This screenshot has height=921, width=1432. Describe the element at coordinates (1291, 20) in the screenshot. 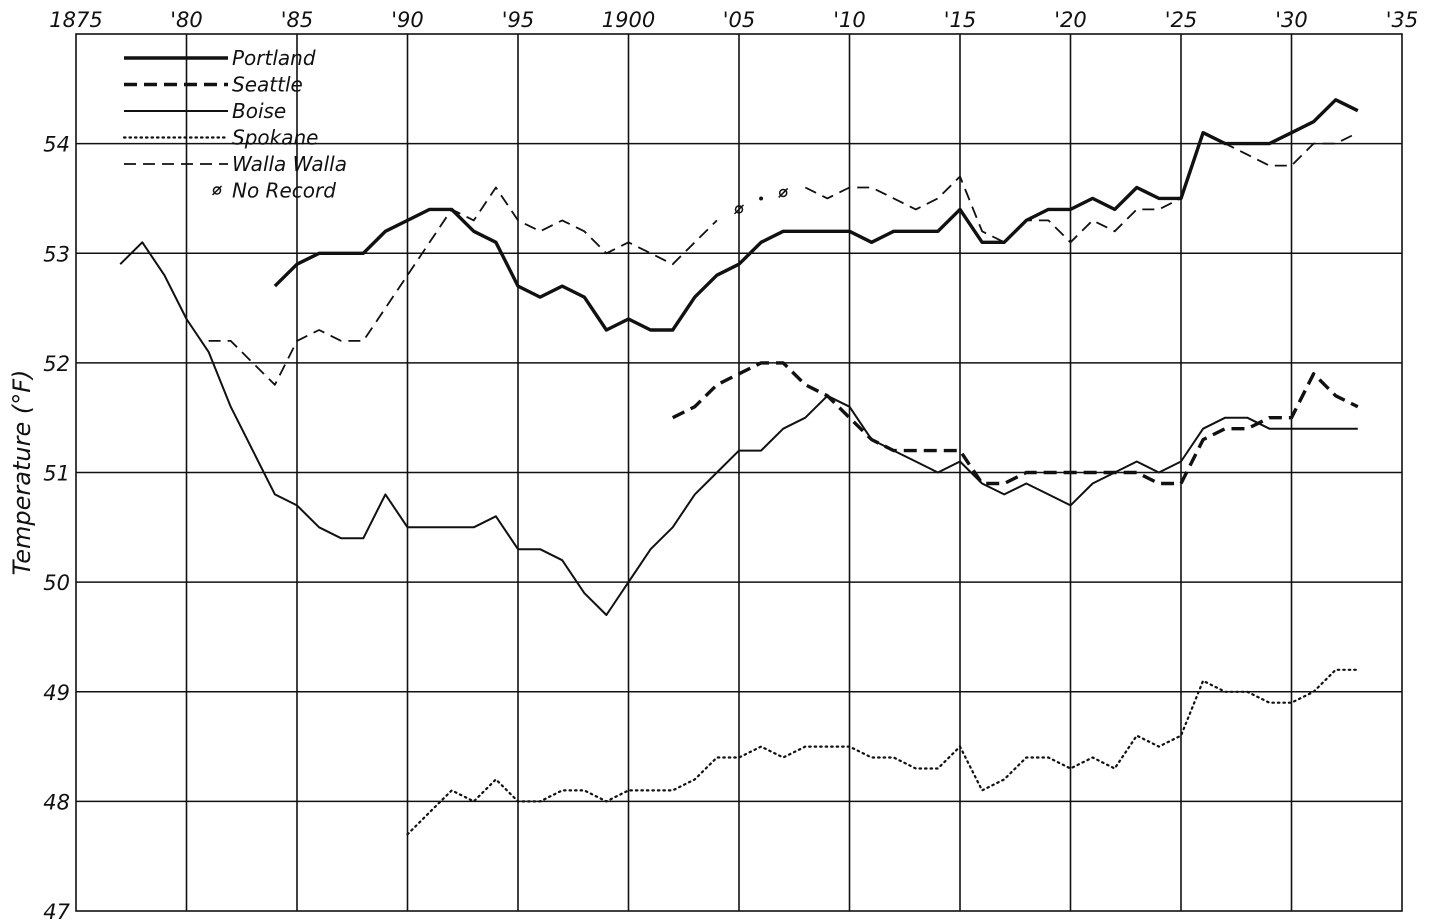

I see `x-tick-label: '30` at that location.